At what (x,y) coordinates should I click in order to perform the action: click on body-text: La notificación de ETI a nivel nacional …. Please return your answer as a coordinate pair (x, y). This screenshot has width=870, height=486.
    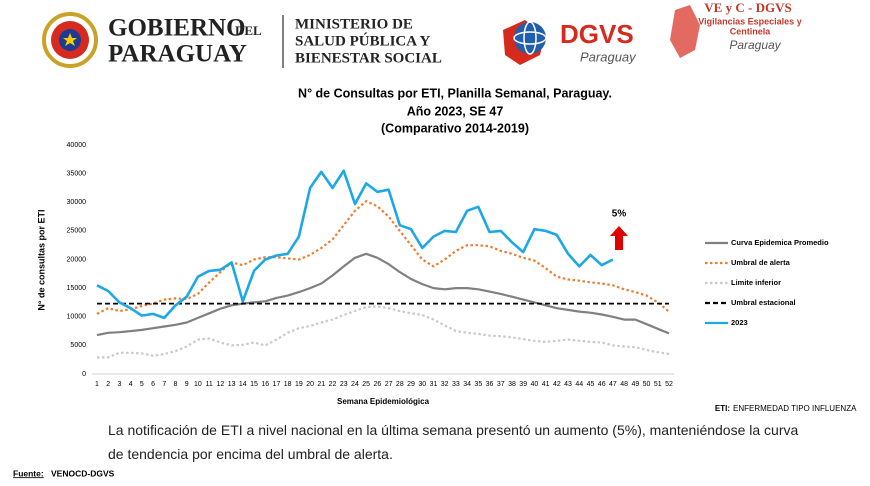
    Looking at the image, I should click on (453, 442).